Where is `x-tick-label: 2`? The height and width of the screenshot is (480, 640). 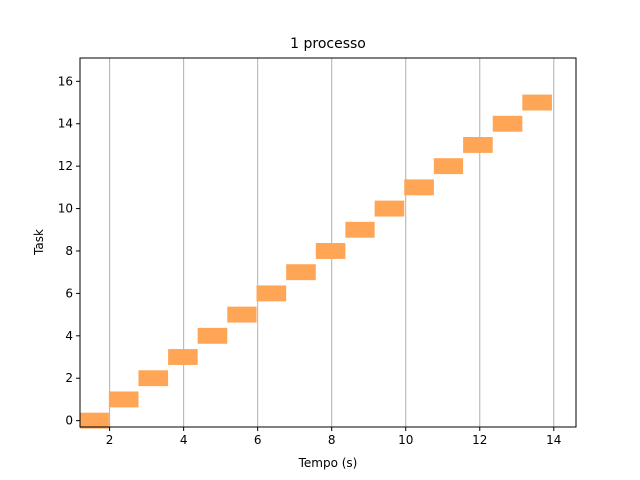
x-tick-label: 2 is located at coordinates (110, 440).